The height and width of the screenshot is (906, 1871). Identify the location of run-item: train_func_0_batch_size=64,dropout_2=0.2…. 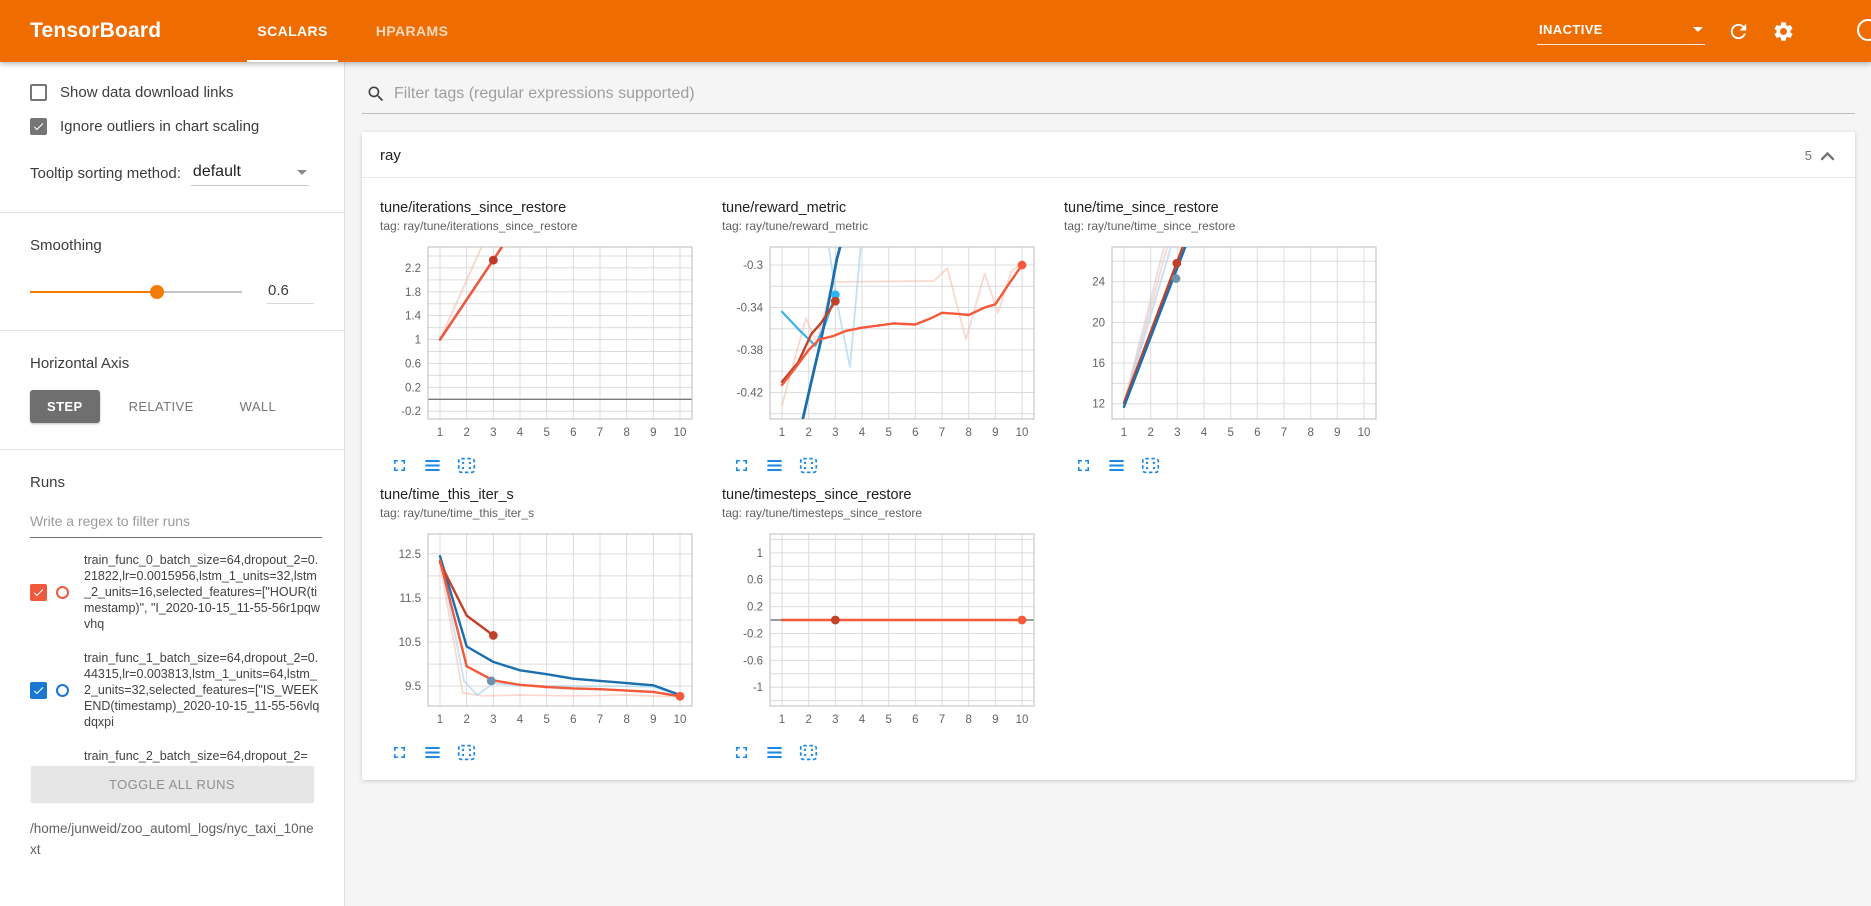
(176, 592).